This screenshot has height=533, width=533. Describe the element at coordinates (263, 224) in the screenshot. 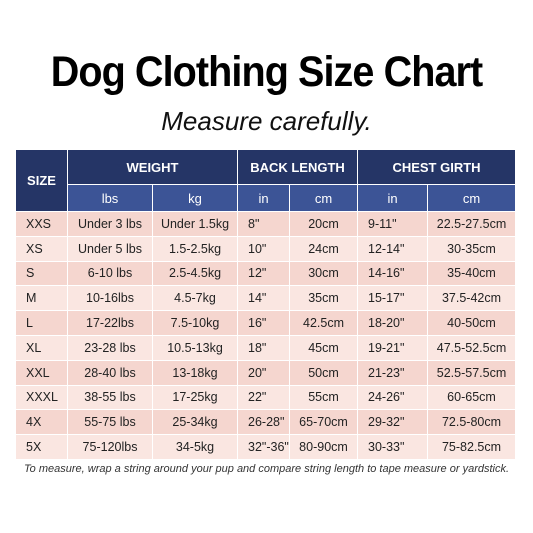

I see `data-cell: 8"` at that location.